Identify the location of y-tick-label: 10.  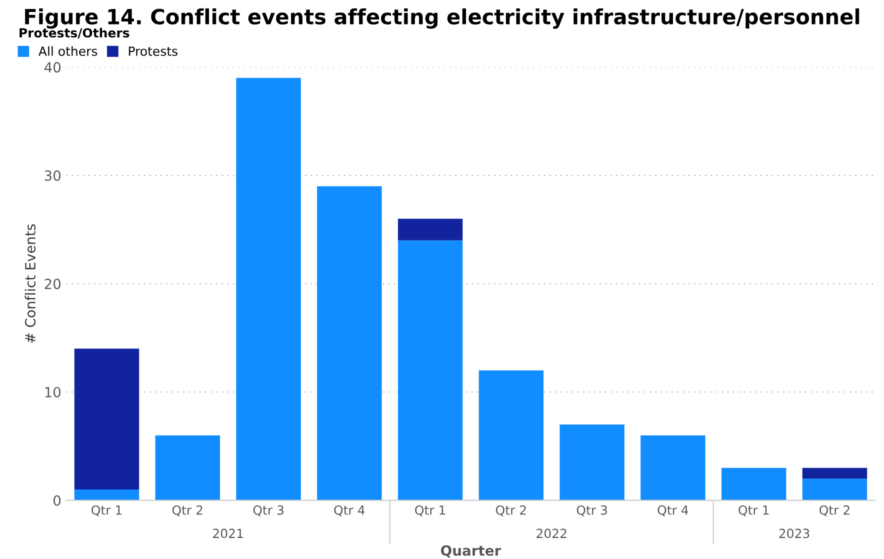
(53, 392).